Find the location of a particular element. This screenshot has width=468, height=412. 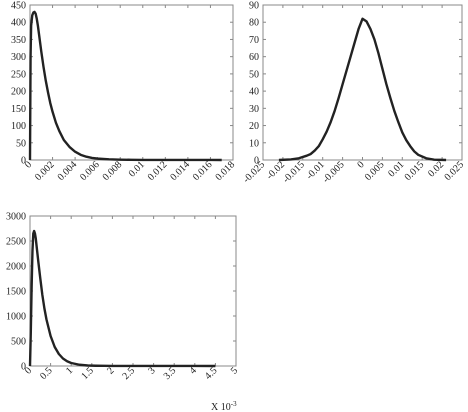

x-tick-label: 0.004 is located at coordinates (68, 171).